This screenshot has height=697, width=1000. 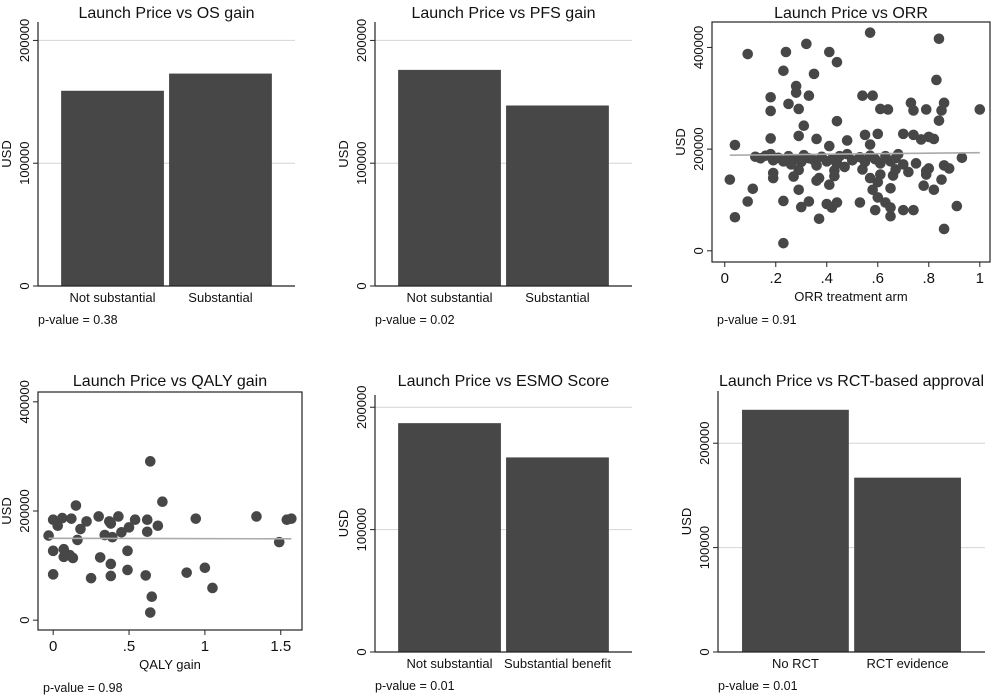 I want to click on x-tick-label: .8, so click(x=929, y=278).